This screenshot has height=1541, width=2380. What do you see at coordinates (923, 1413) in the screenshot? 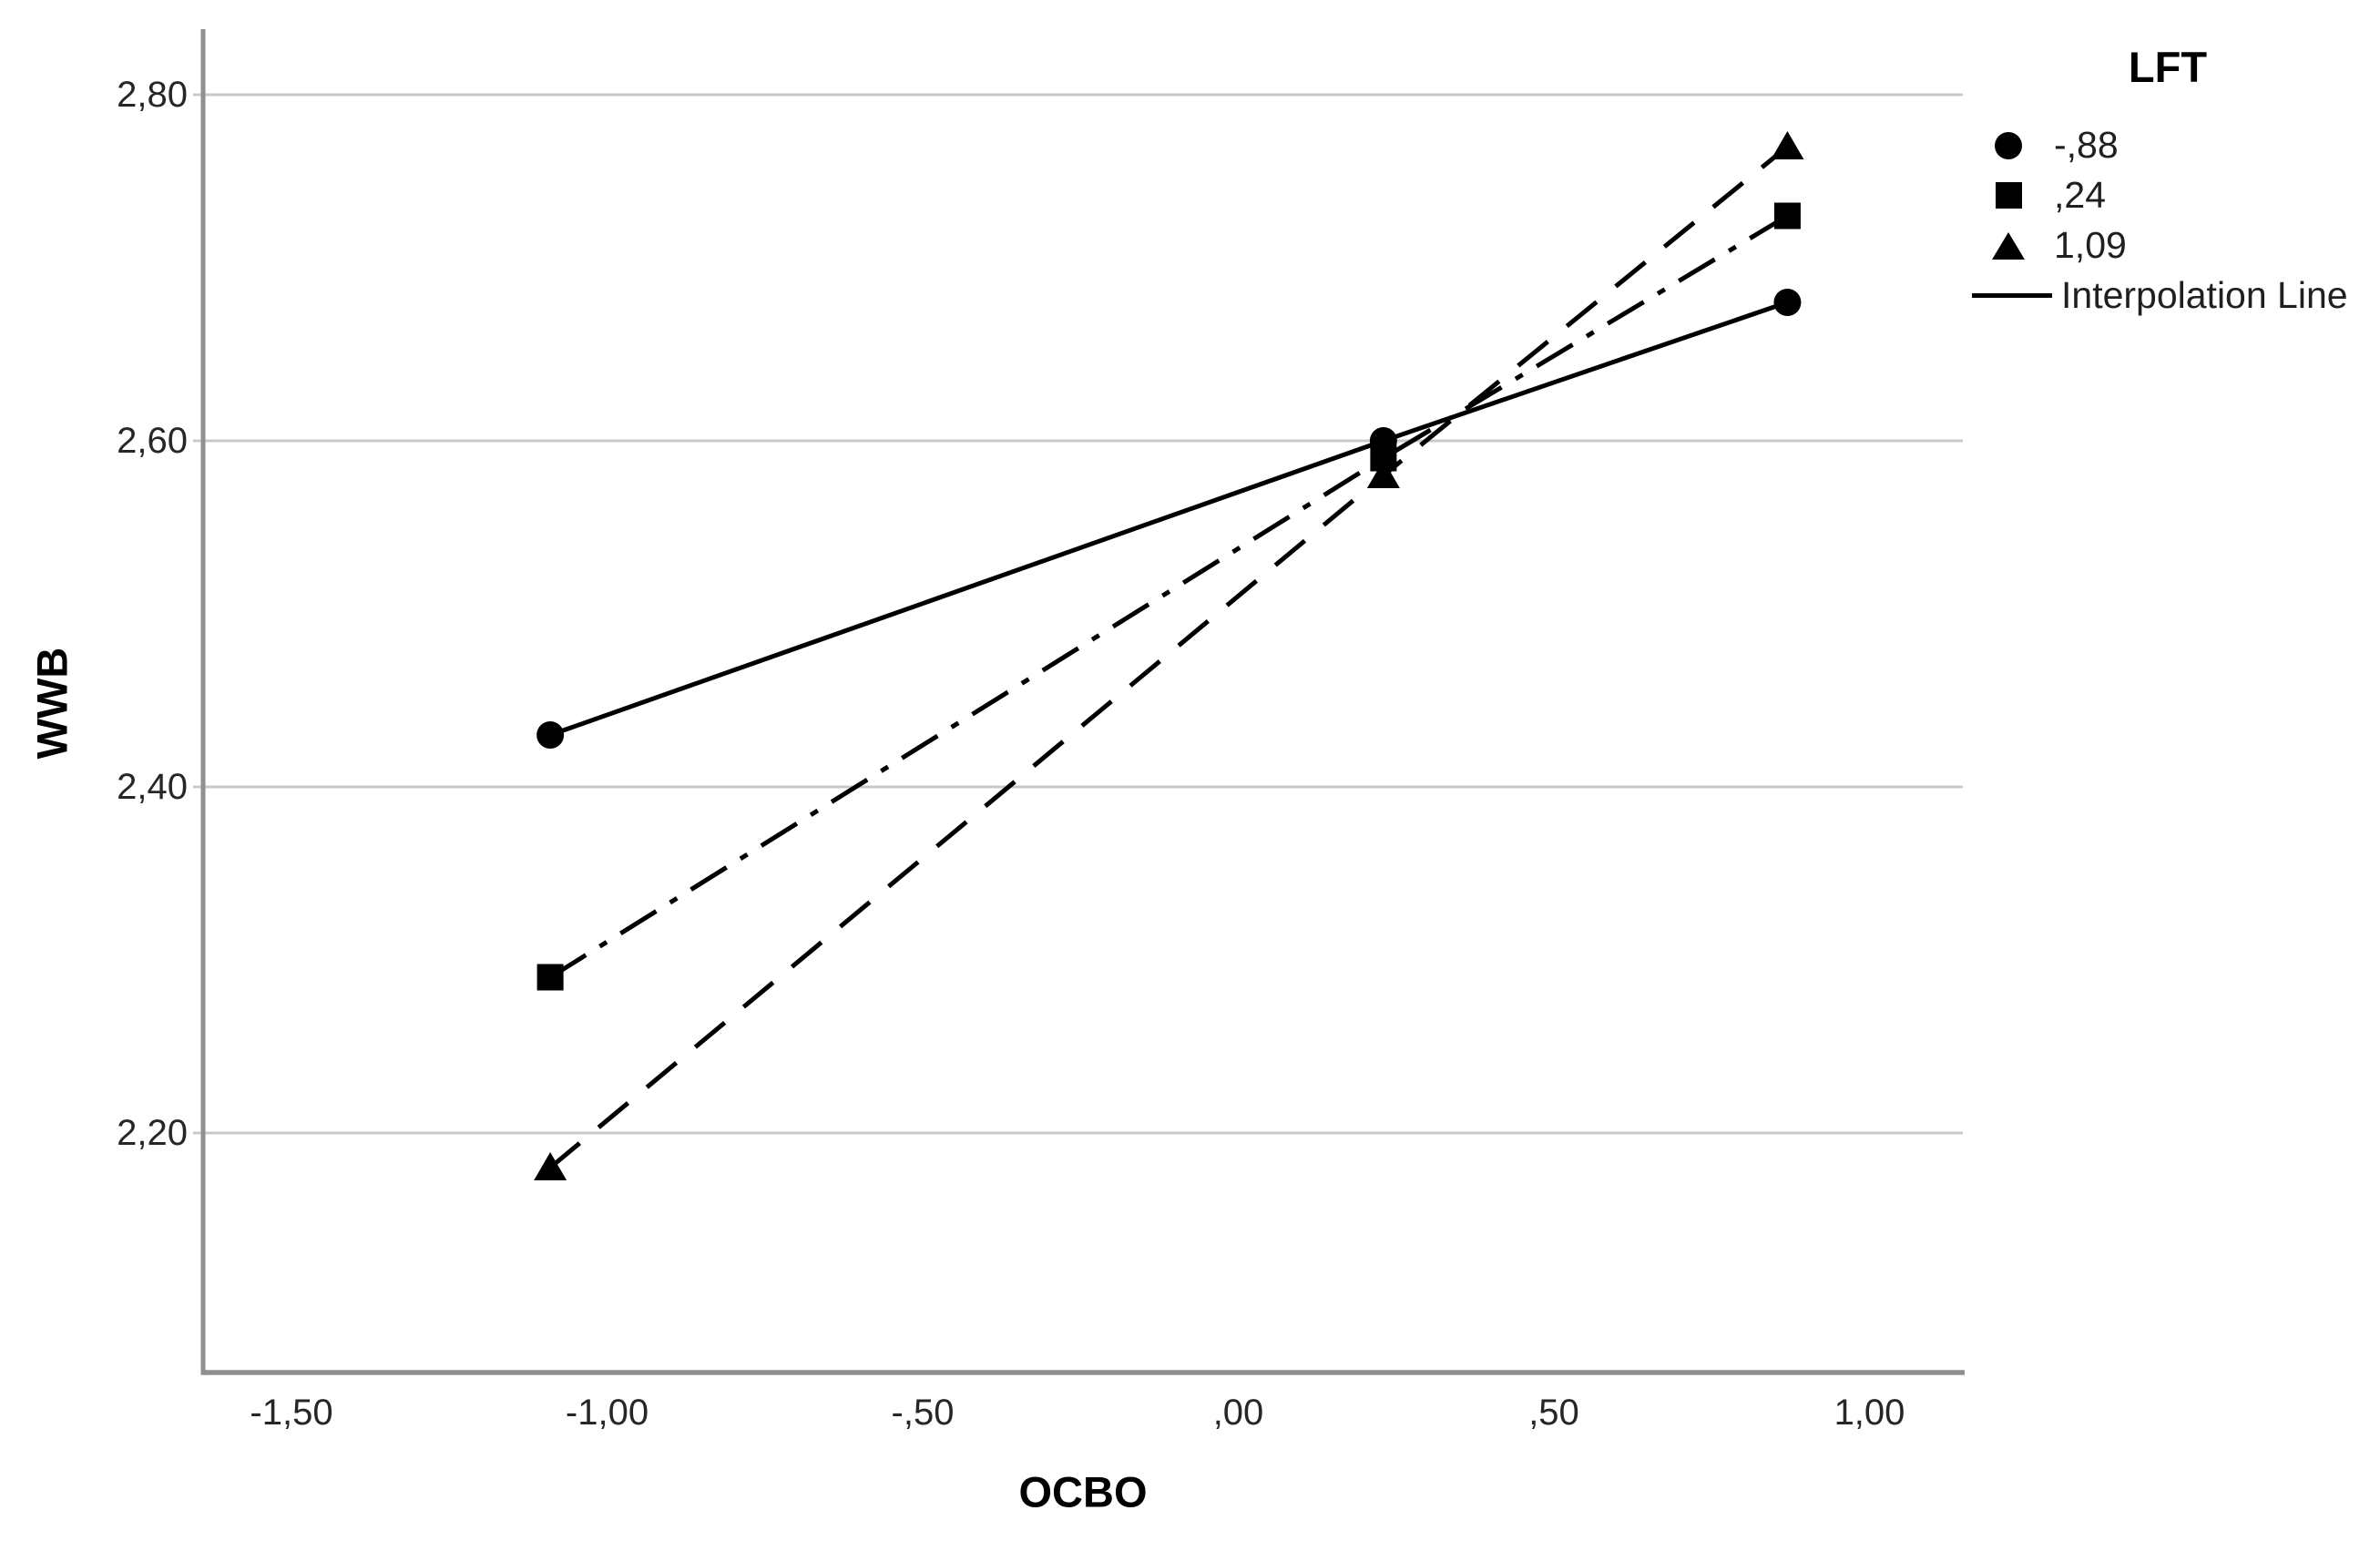
I see `x-tick-label: -,50` at bounding box center [923, 1413].